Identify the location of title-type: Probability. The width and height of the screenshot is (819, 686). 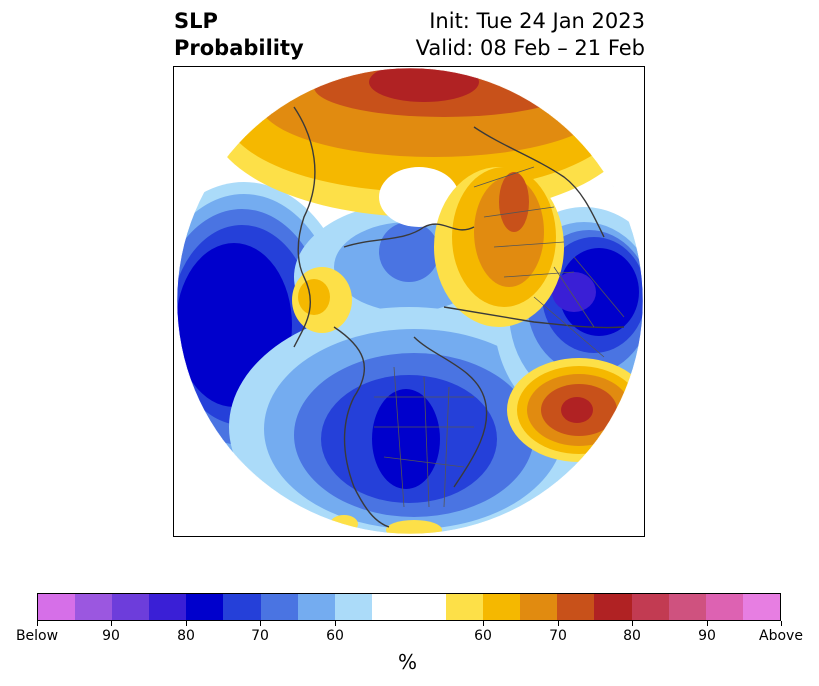
(239, 48).